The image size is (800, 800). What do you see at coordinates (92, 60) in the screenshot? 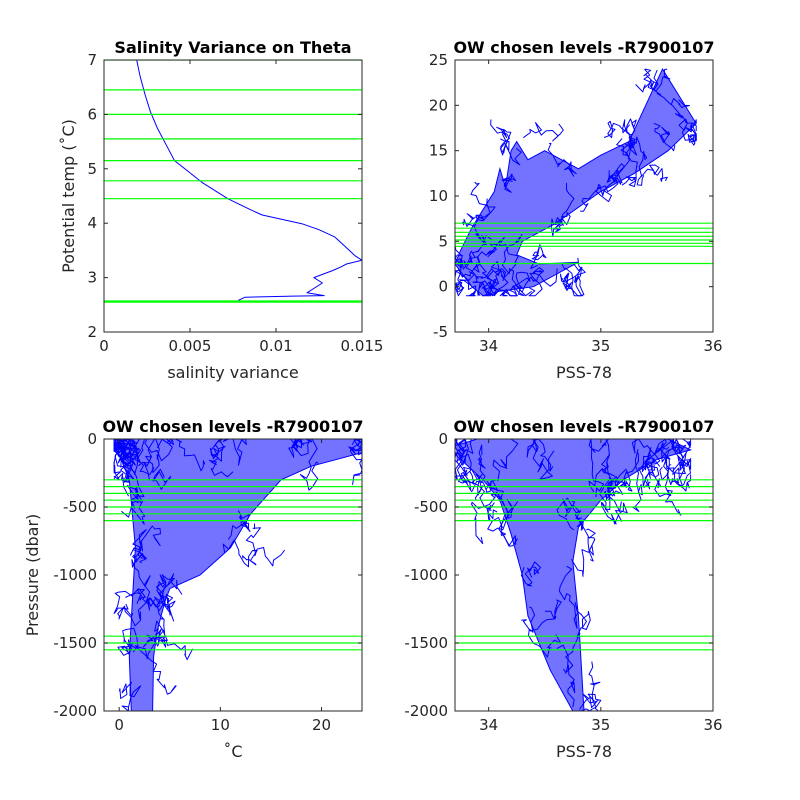
I see `y-tick-label: 7` at bounding box center [92, 60].